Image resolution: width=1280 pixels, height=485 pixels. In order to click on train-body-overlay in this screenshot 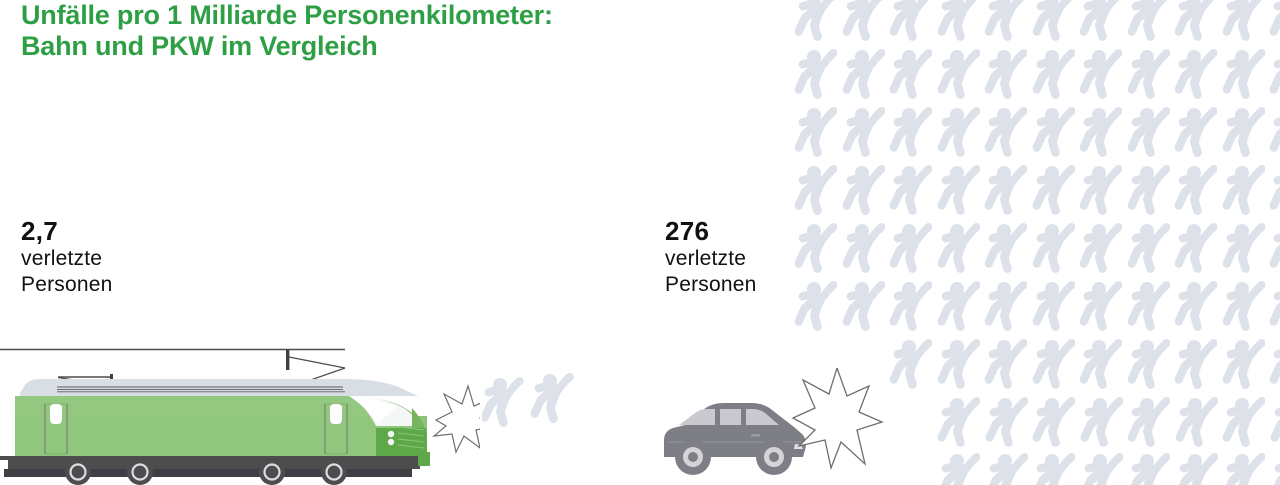, I will do `click(221, 426)`.